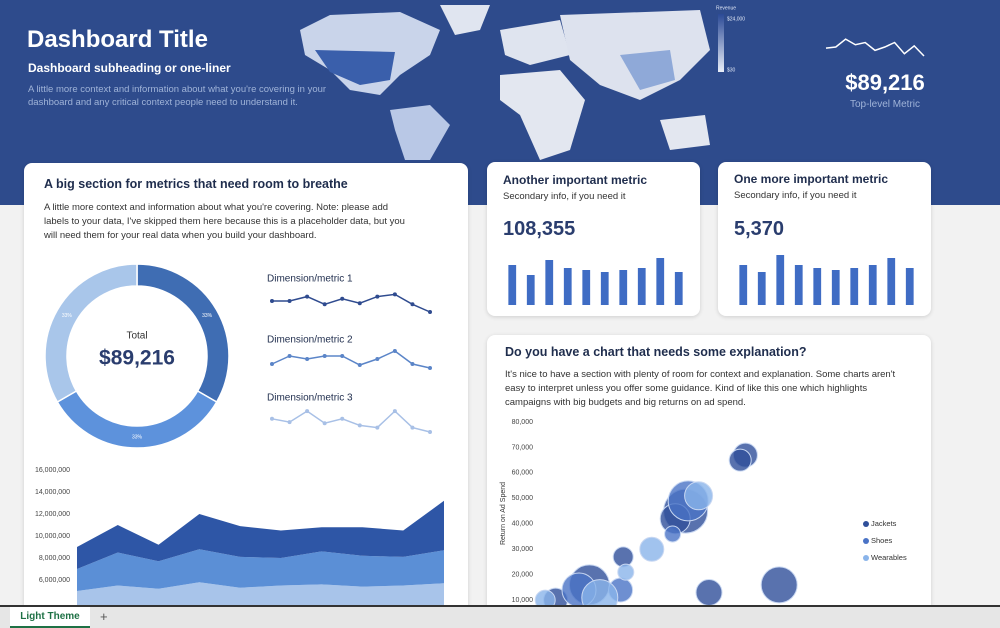 This screenshot has width=1000, height=628. Describe the element at coordinates (117, 39) in the screenshot. I see `dashboard-title: Dashboard Title` at that location.